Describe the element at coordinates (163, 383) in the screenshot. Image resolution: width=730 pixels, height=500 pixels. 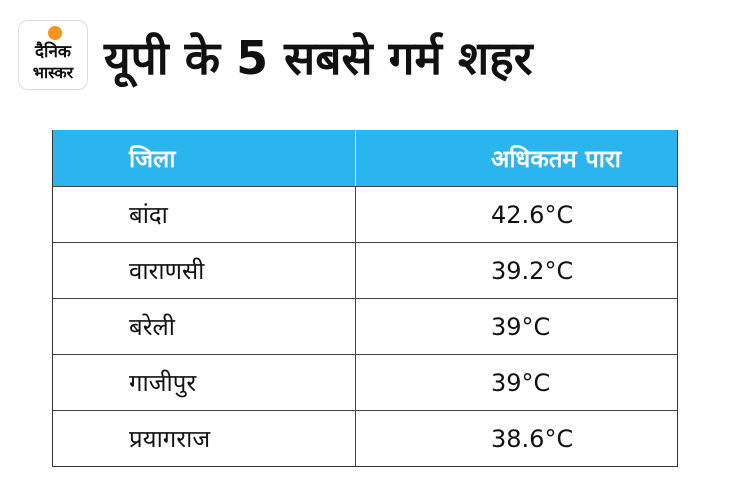
I see `table-cell: गाजीपुर` at that location.